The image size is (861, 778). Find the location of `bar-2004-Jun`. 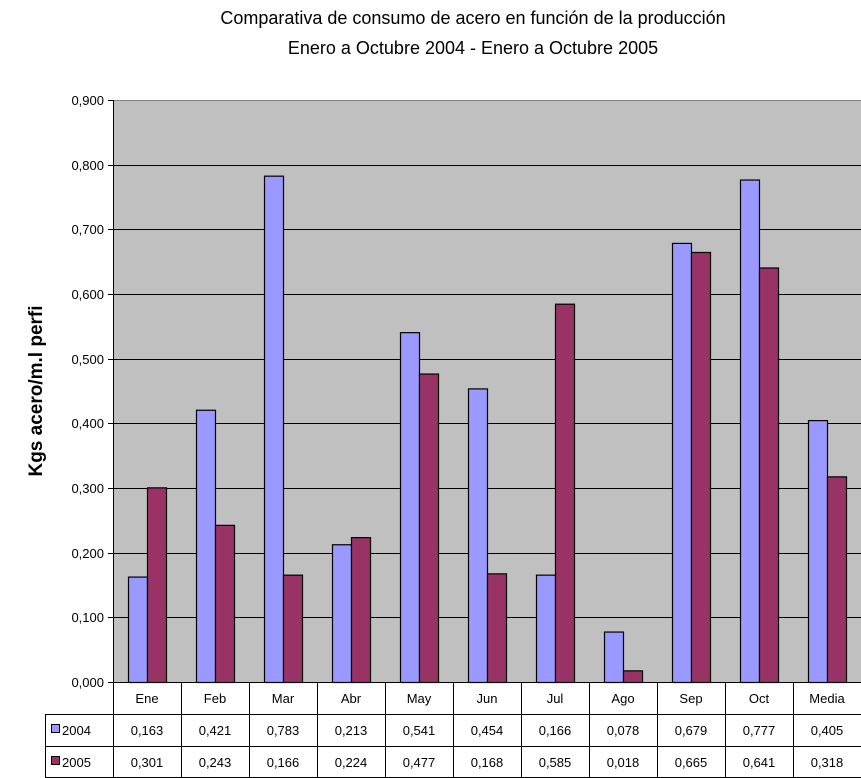

bar-2004-Jun is located at coordinates (478, 536).